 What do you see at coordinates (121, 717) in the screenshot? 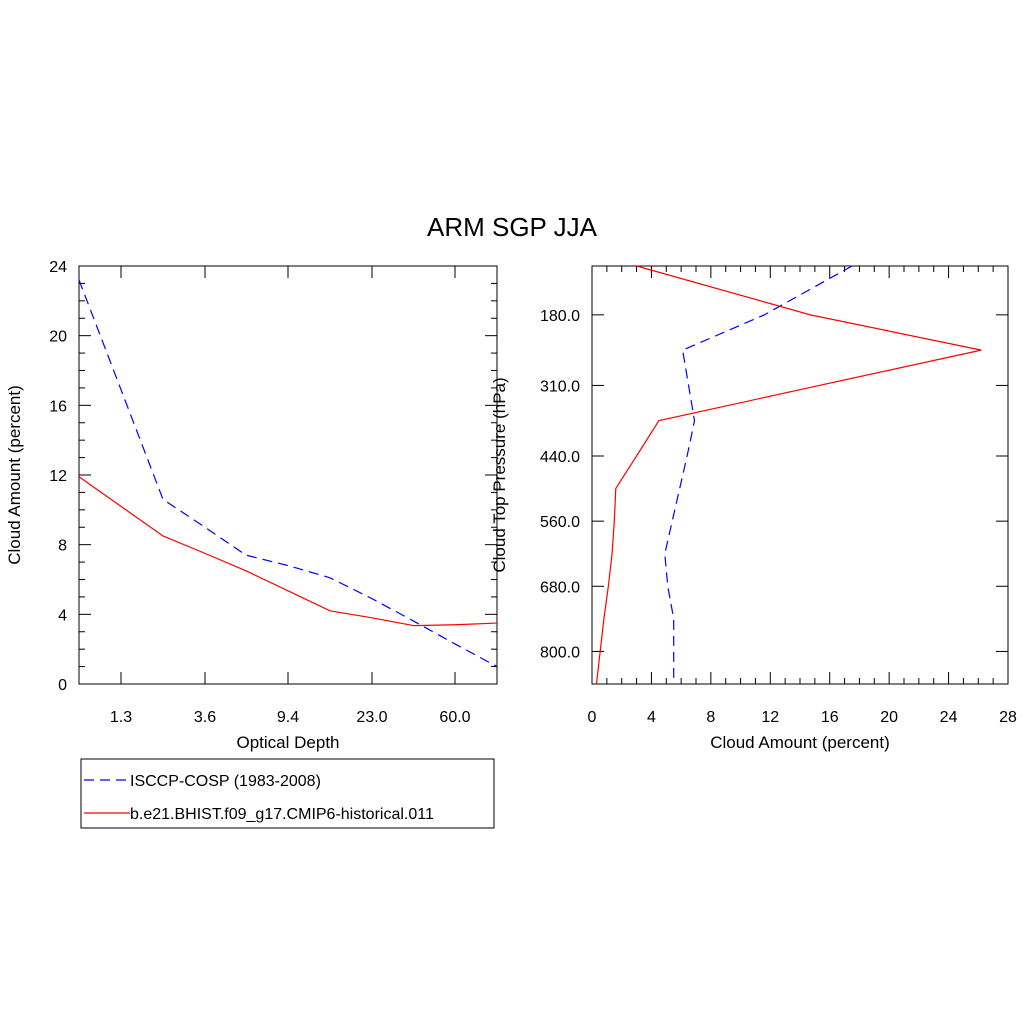
I see `x-tick-label: 1.3` at bounding box center [121, 717].